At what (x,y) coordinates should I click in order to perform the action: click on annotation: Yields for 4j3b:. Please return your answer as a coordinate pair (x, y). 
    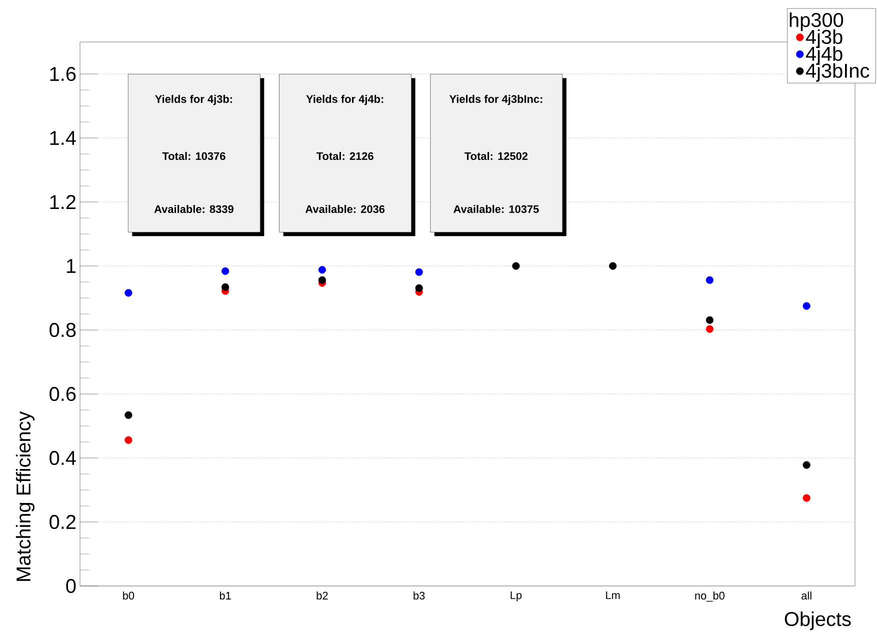
    Looking at the image, I should click on (193, 100).